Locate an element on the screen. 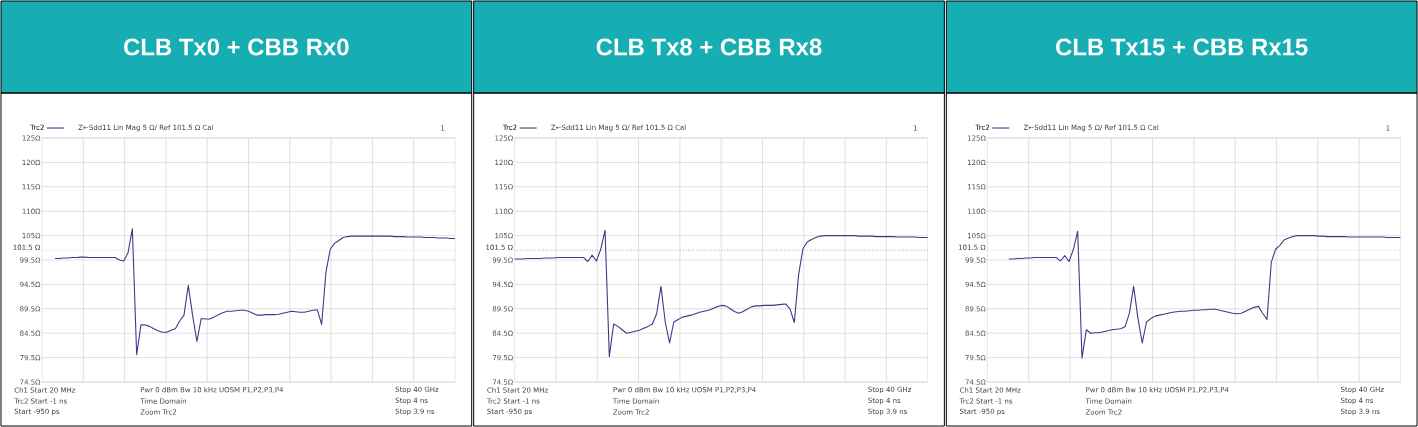 Image resolution: width=1418 pixels, height=427 pixels. chart-title: CLB Tx8 + CBB Rx8 is located at coordinates (709, 47).